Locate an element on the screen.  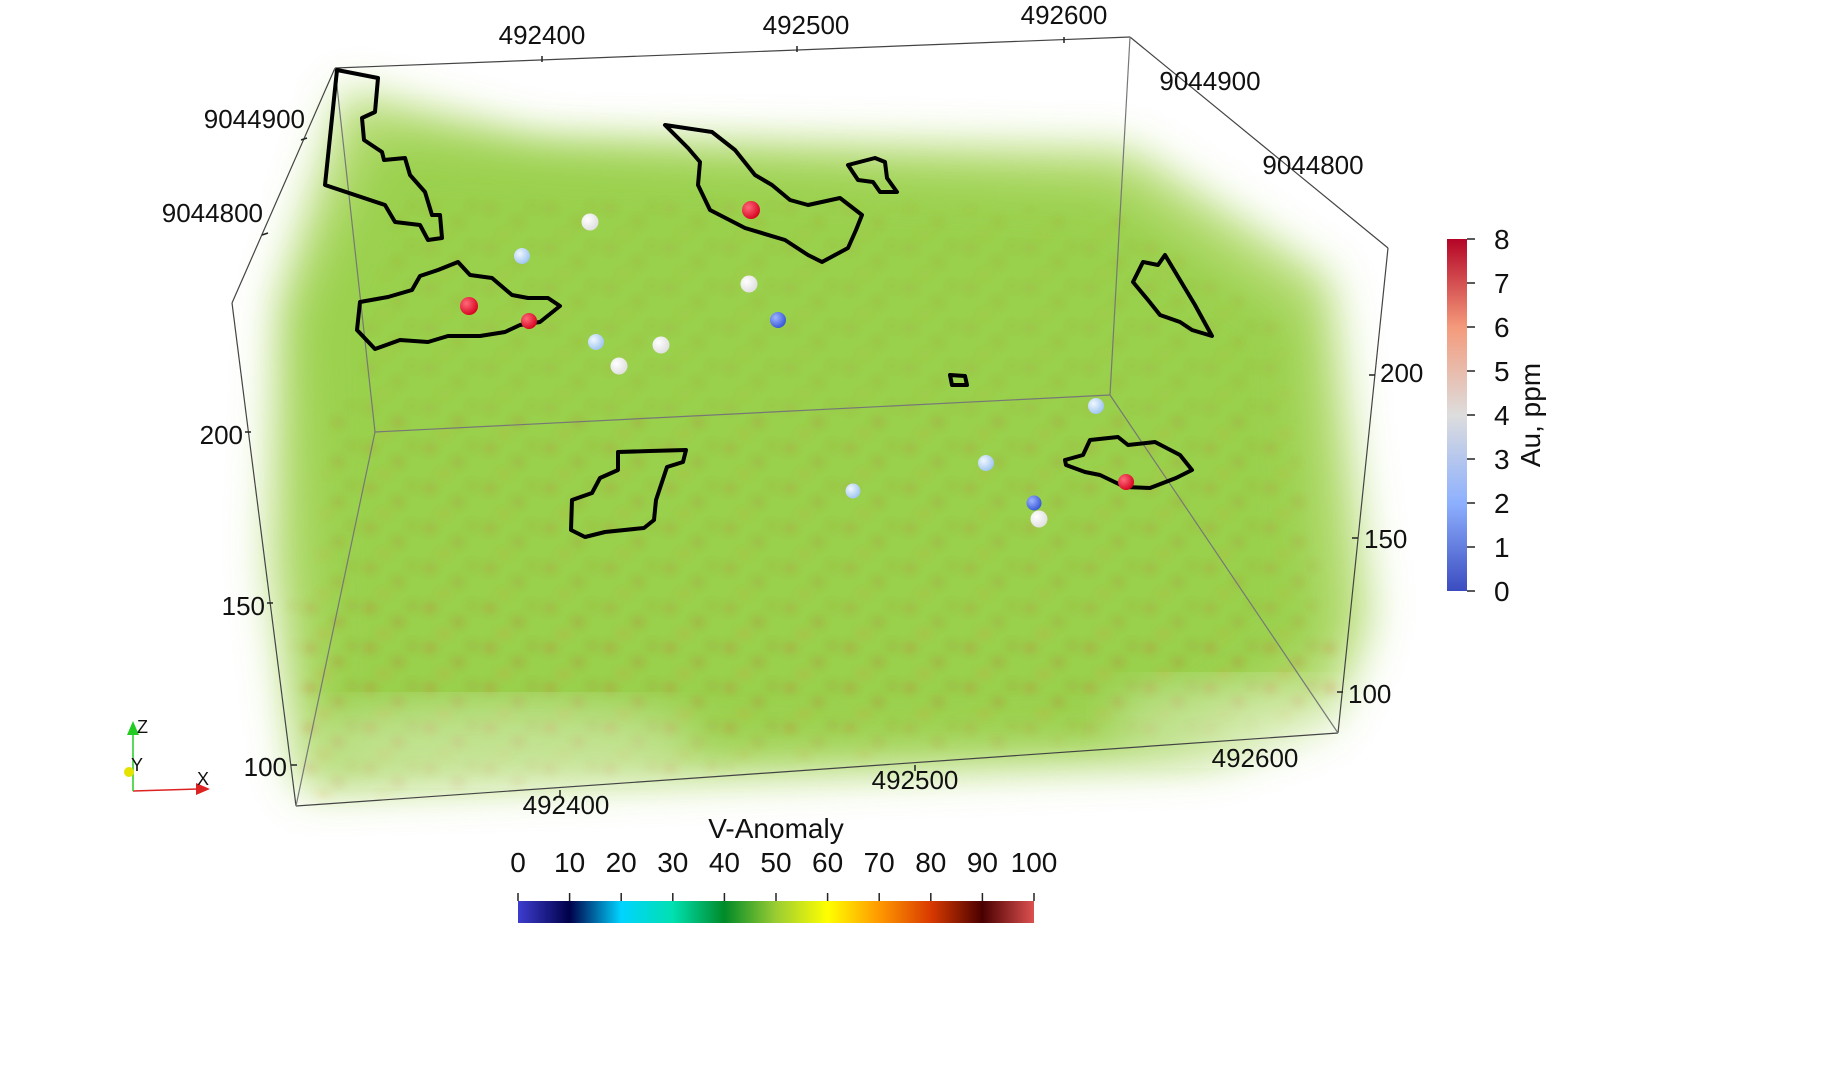
v-colorbar-ramp is located at coordinates (776, 912).